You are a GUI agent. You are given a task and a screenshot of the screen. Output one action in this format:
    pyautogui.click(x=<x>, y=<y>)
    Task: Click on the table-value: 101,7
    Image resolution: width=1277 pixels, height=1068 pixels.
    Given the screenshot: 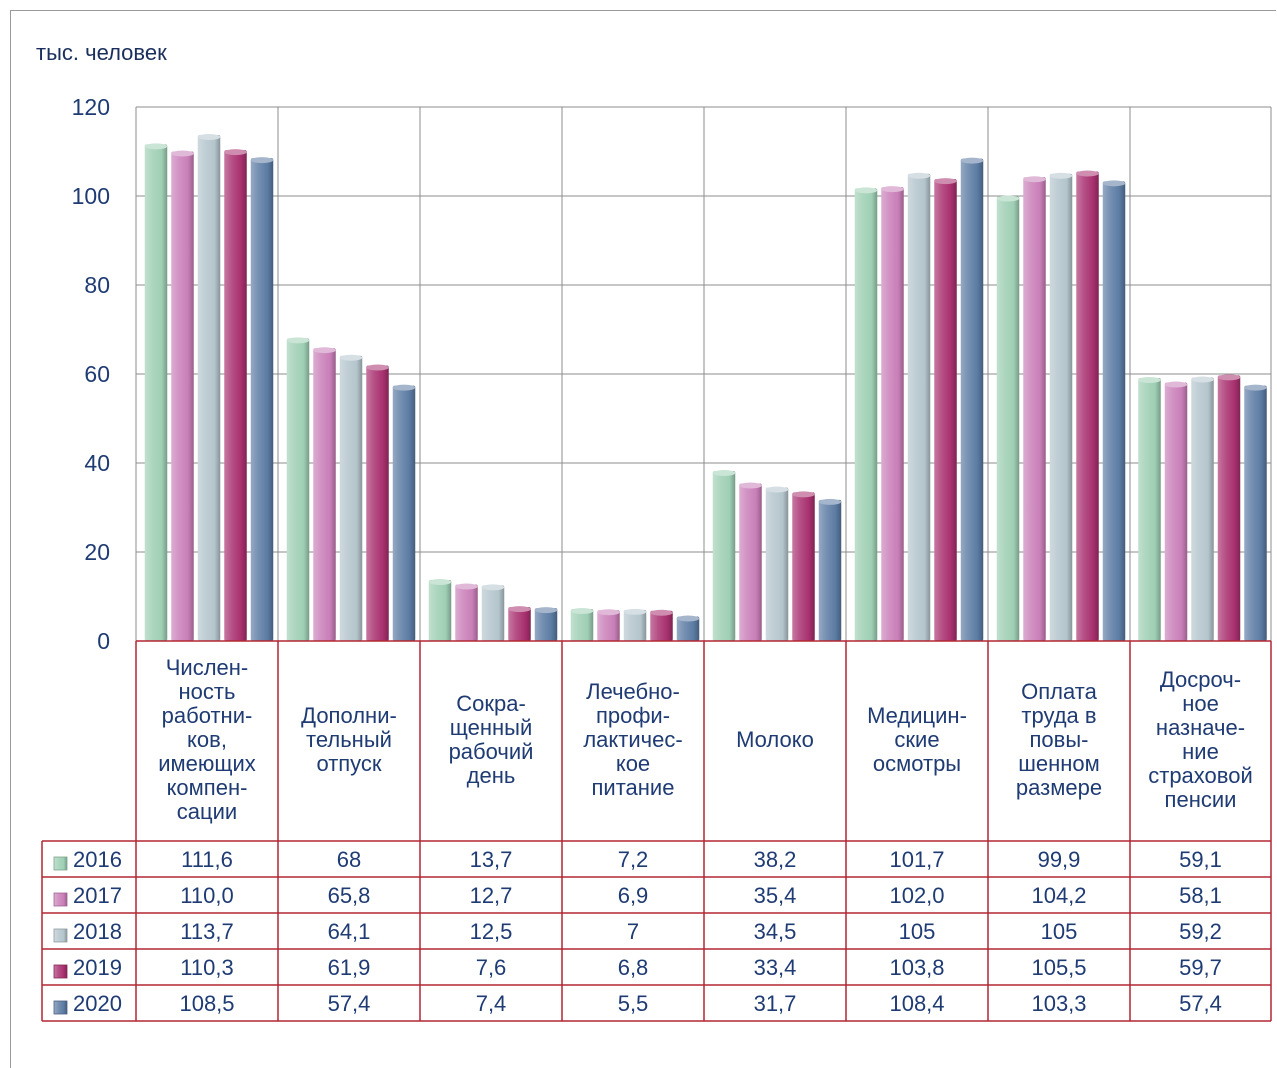 What is the action you would take?
    pyautogui.click(x=916, y=859)
    